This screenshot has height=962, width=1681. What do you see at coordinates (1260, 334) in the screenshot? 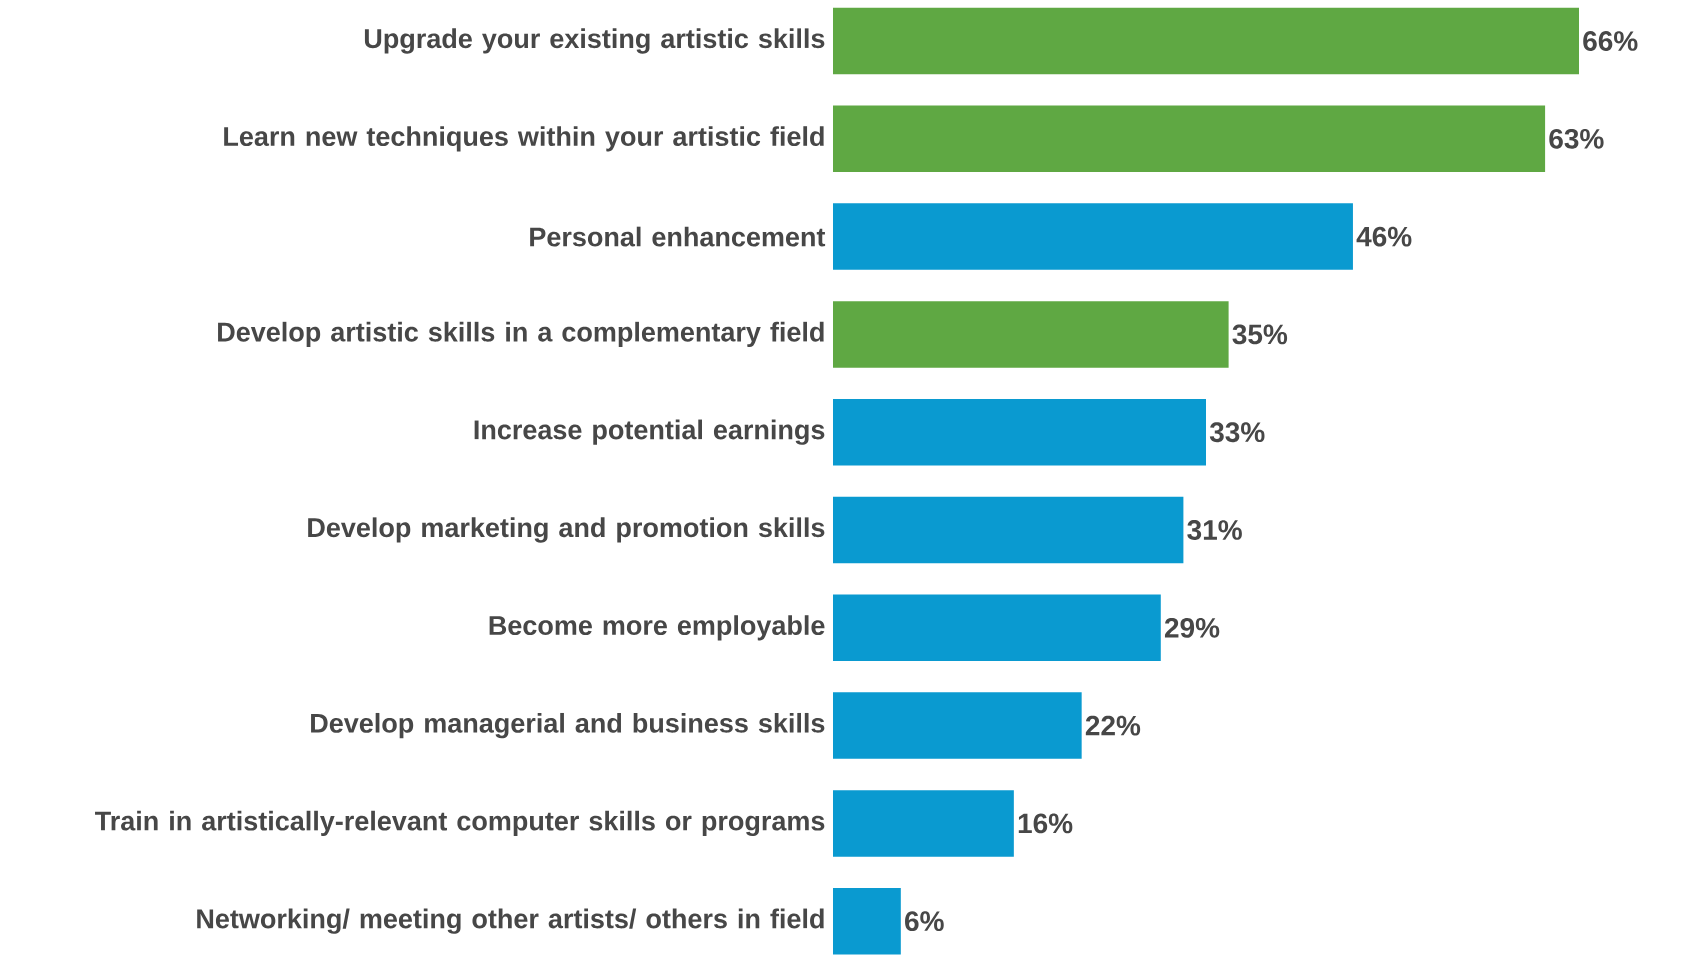
I see `data-label: 35%` at bounding box center [1260, 334].